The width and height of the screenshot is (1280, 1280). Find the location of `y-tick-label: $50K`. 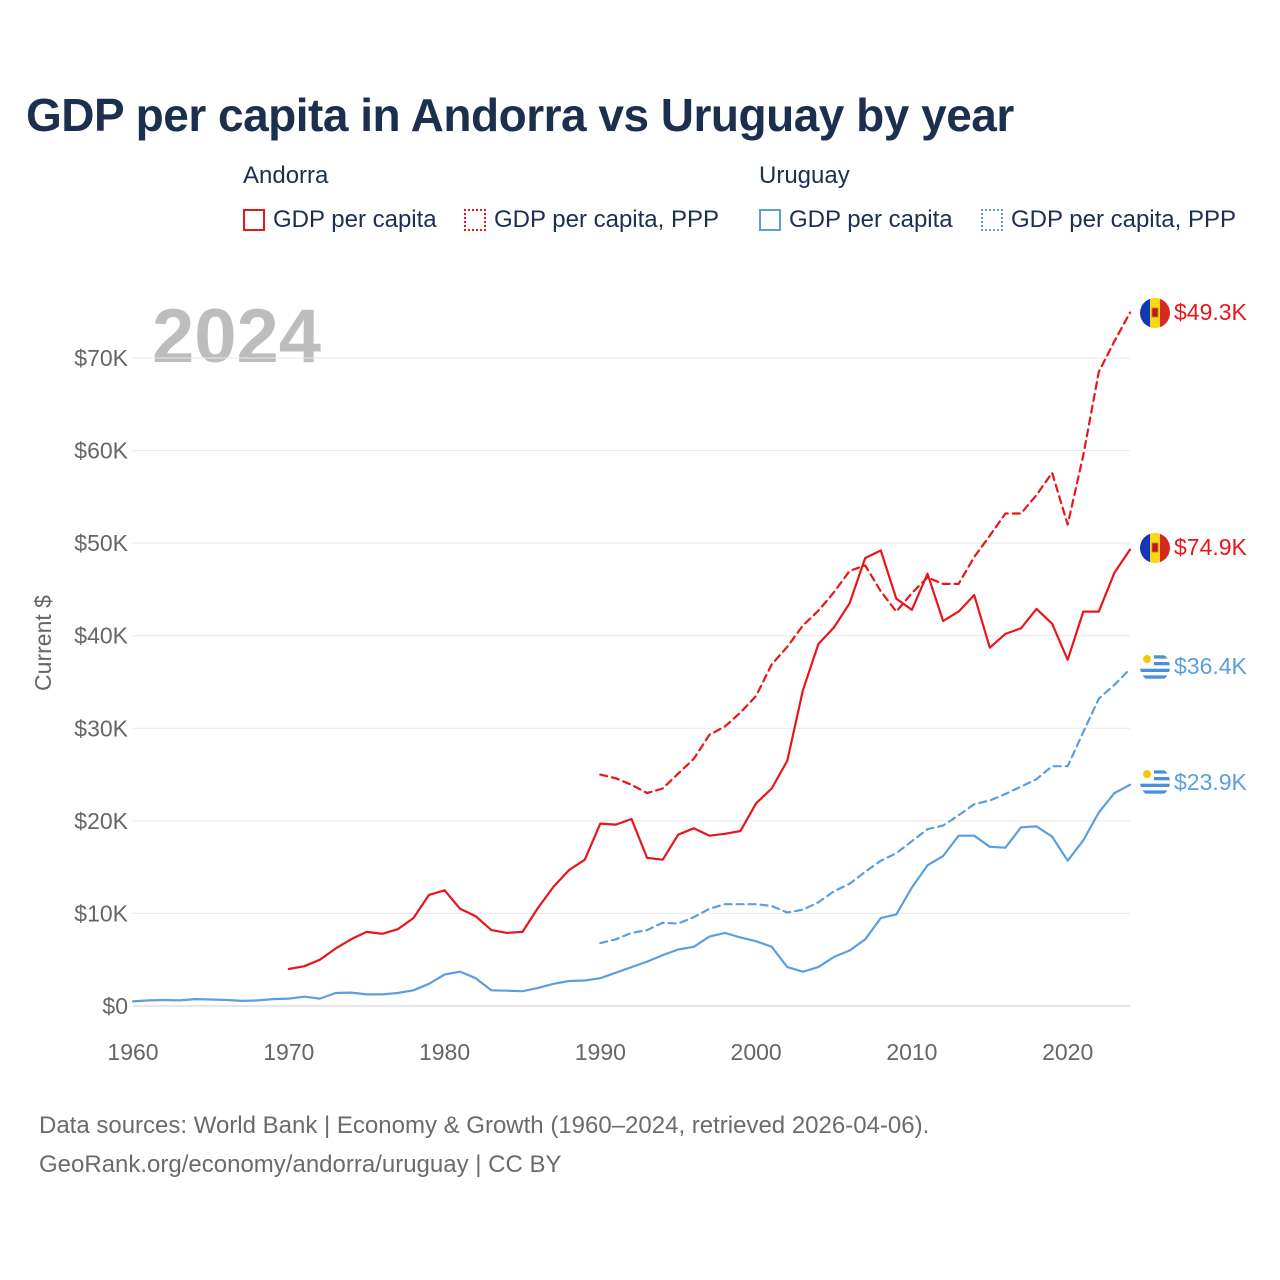

y-tick-label: $50K is located at coordinates (101, 543).